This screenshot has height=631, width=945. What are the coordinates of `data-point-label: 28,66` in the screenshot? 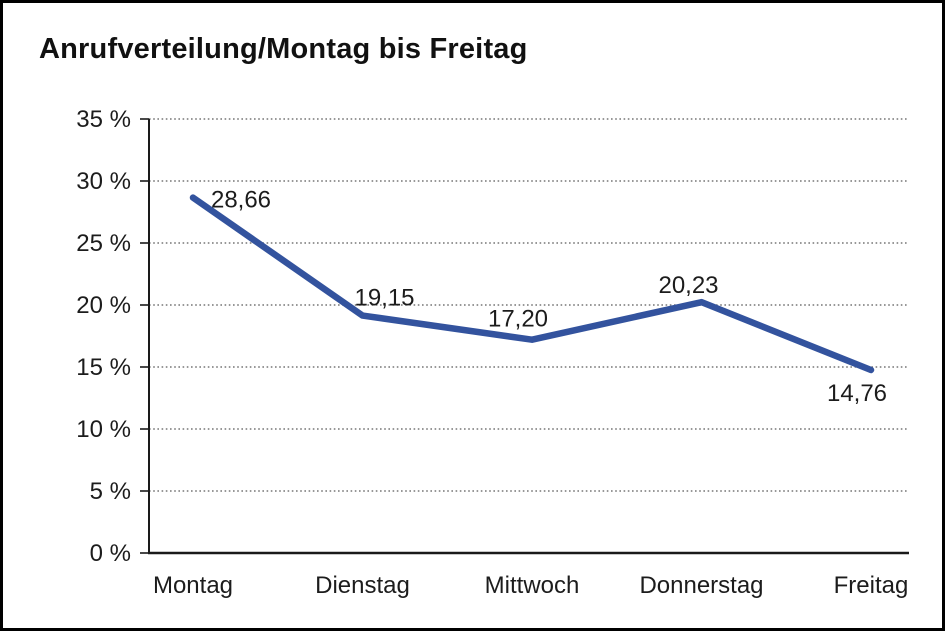 It's located at (241, 200).